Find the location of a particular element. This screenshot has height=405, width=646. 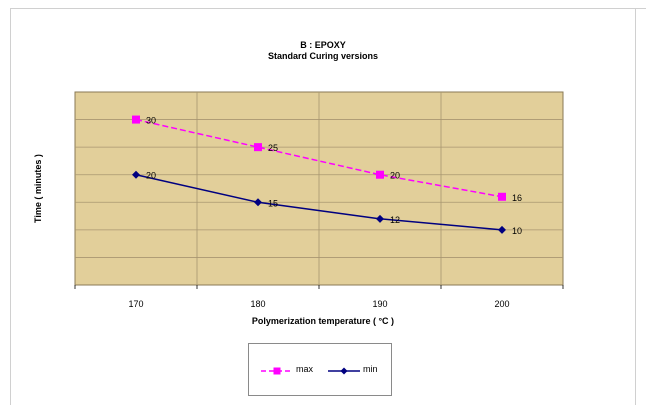

min-data-label: 20 is located at coordinates (151, 176).